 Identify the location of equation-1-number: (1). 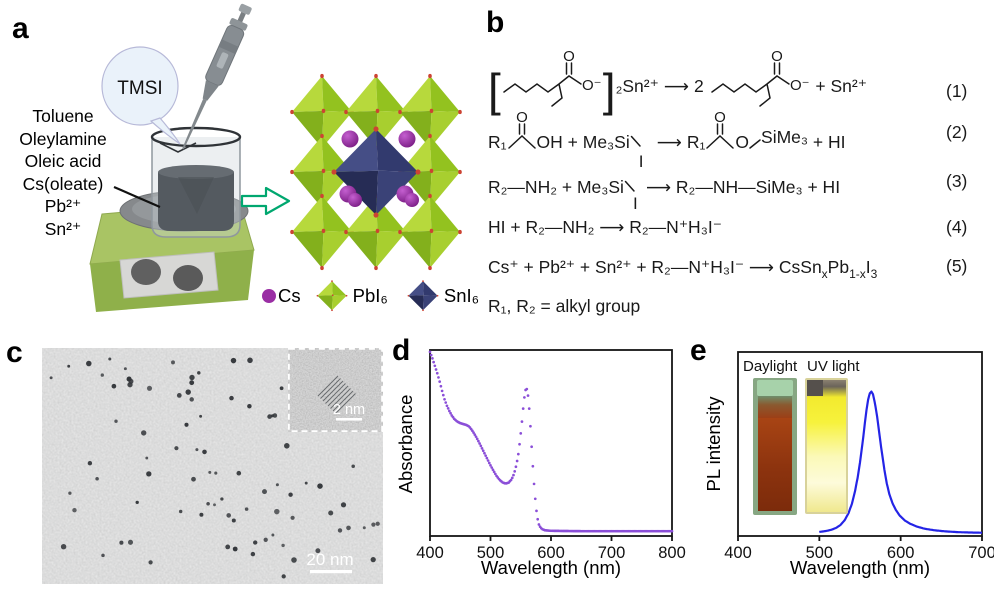
(957, 91).